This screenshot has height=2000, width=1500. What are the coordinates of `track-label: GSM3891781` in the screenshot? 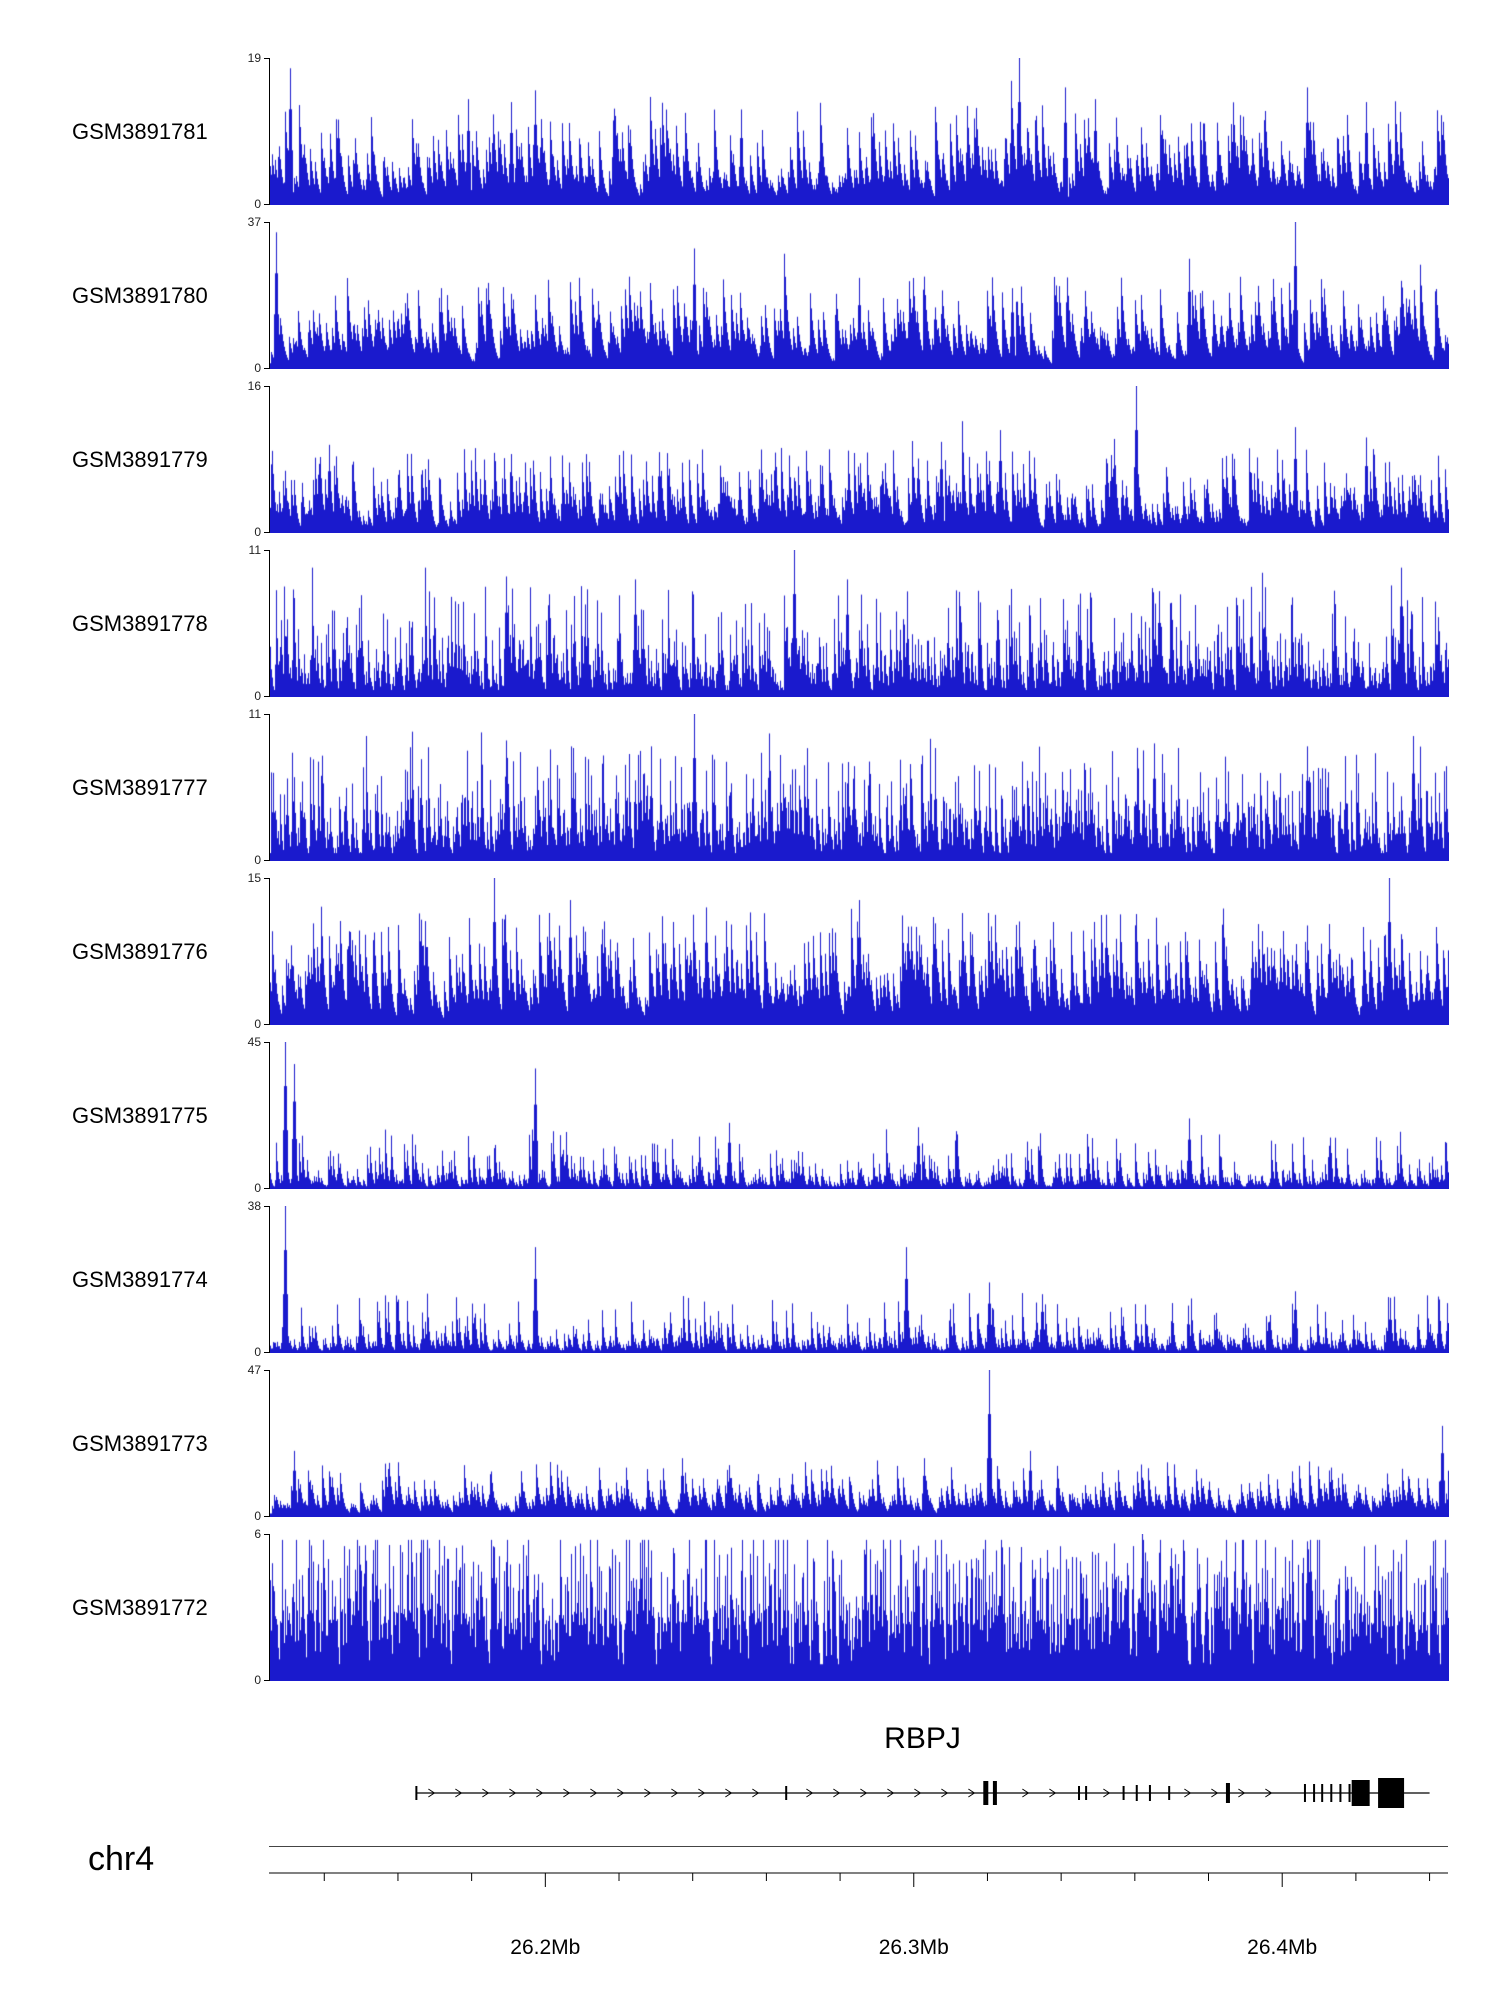 It's located at (140, 131).